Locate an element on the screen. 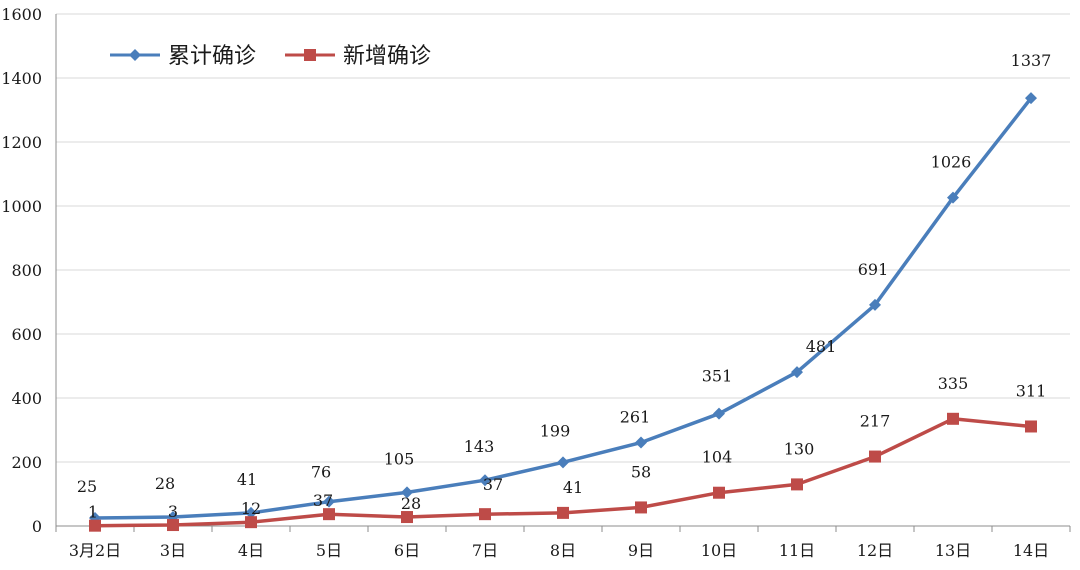 This screenshot has height=570, width=1080. x-tick-label: 12日 is located at coordinates (875, 550).